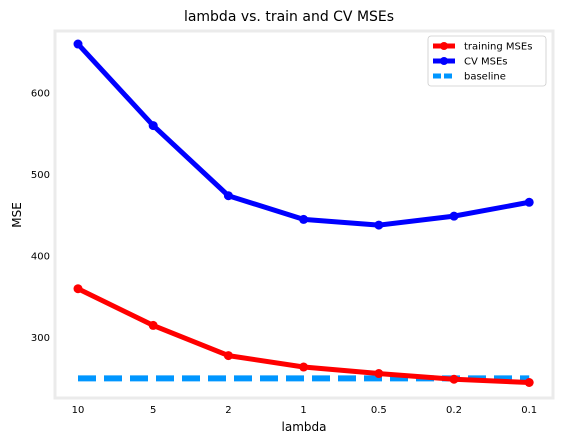 The height and width of the screenshot is (444, 561). Describe the element at coordinates (40, 93) in the screenshot. I see `y-tick-label: 600` at that location.